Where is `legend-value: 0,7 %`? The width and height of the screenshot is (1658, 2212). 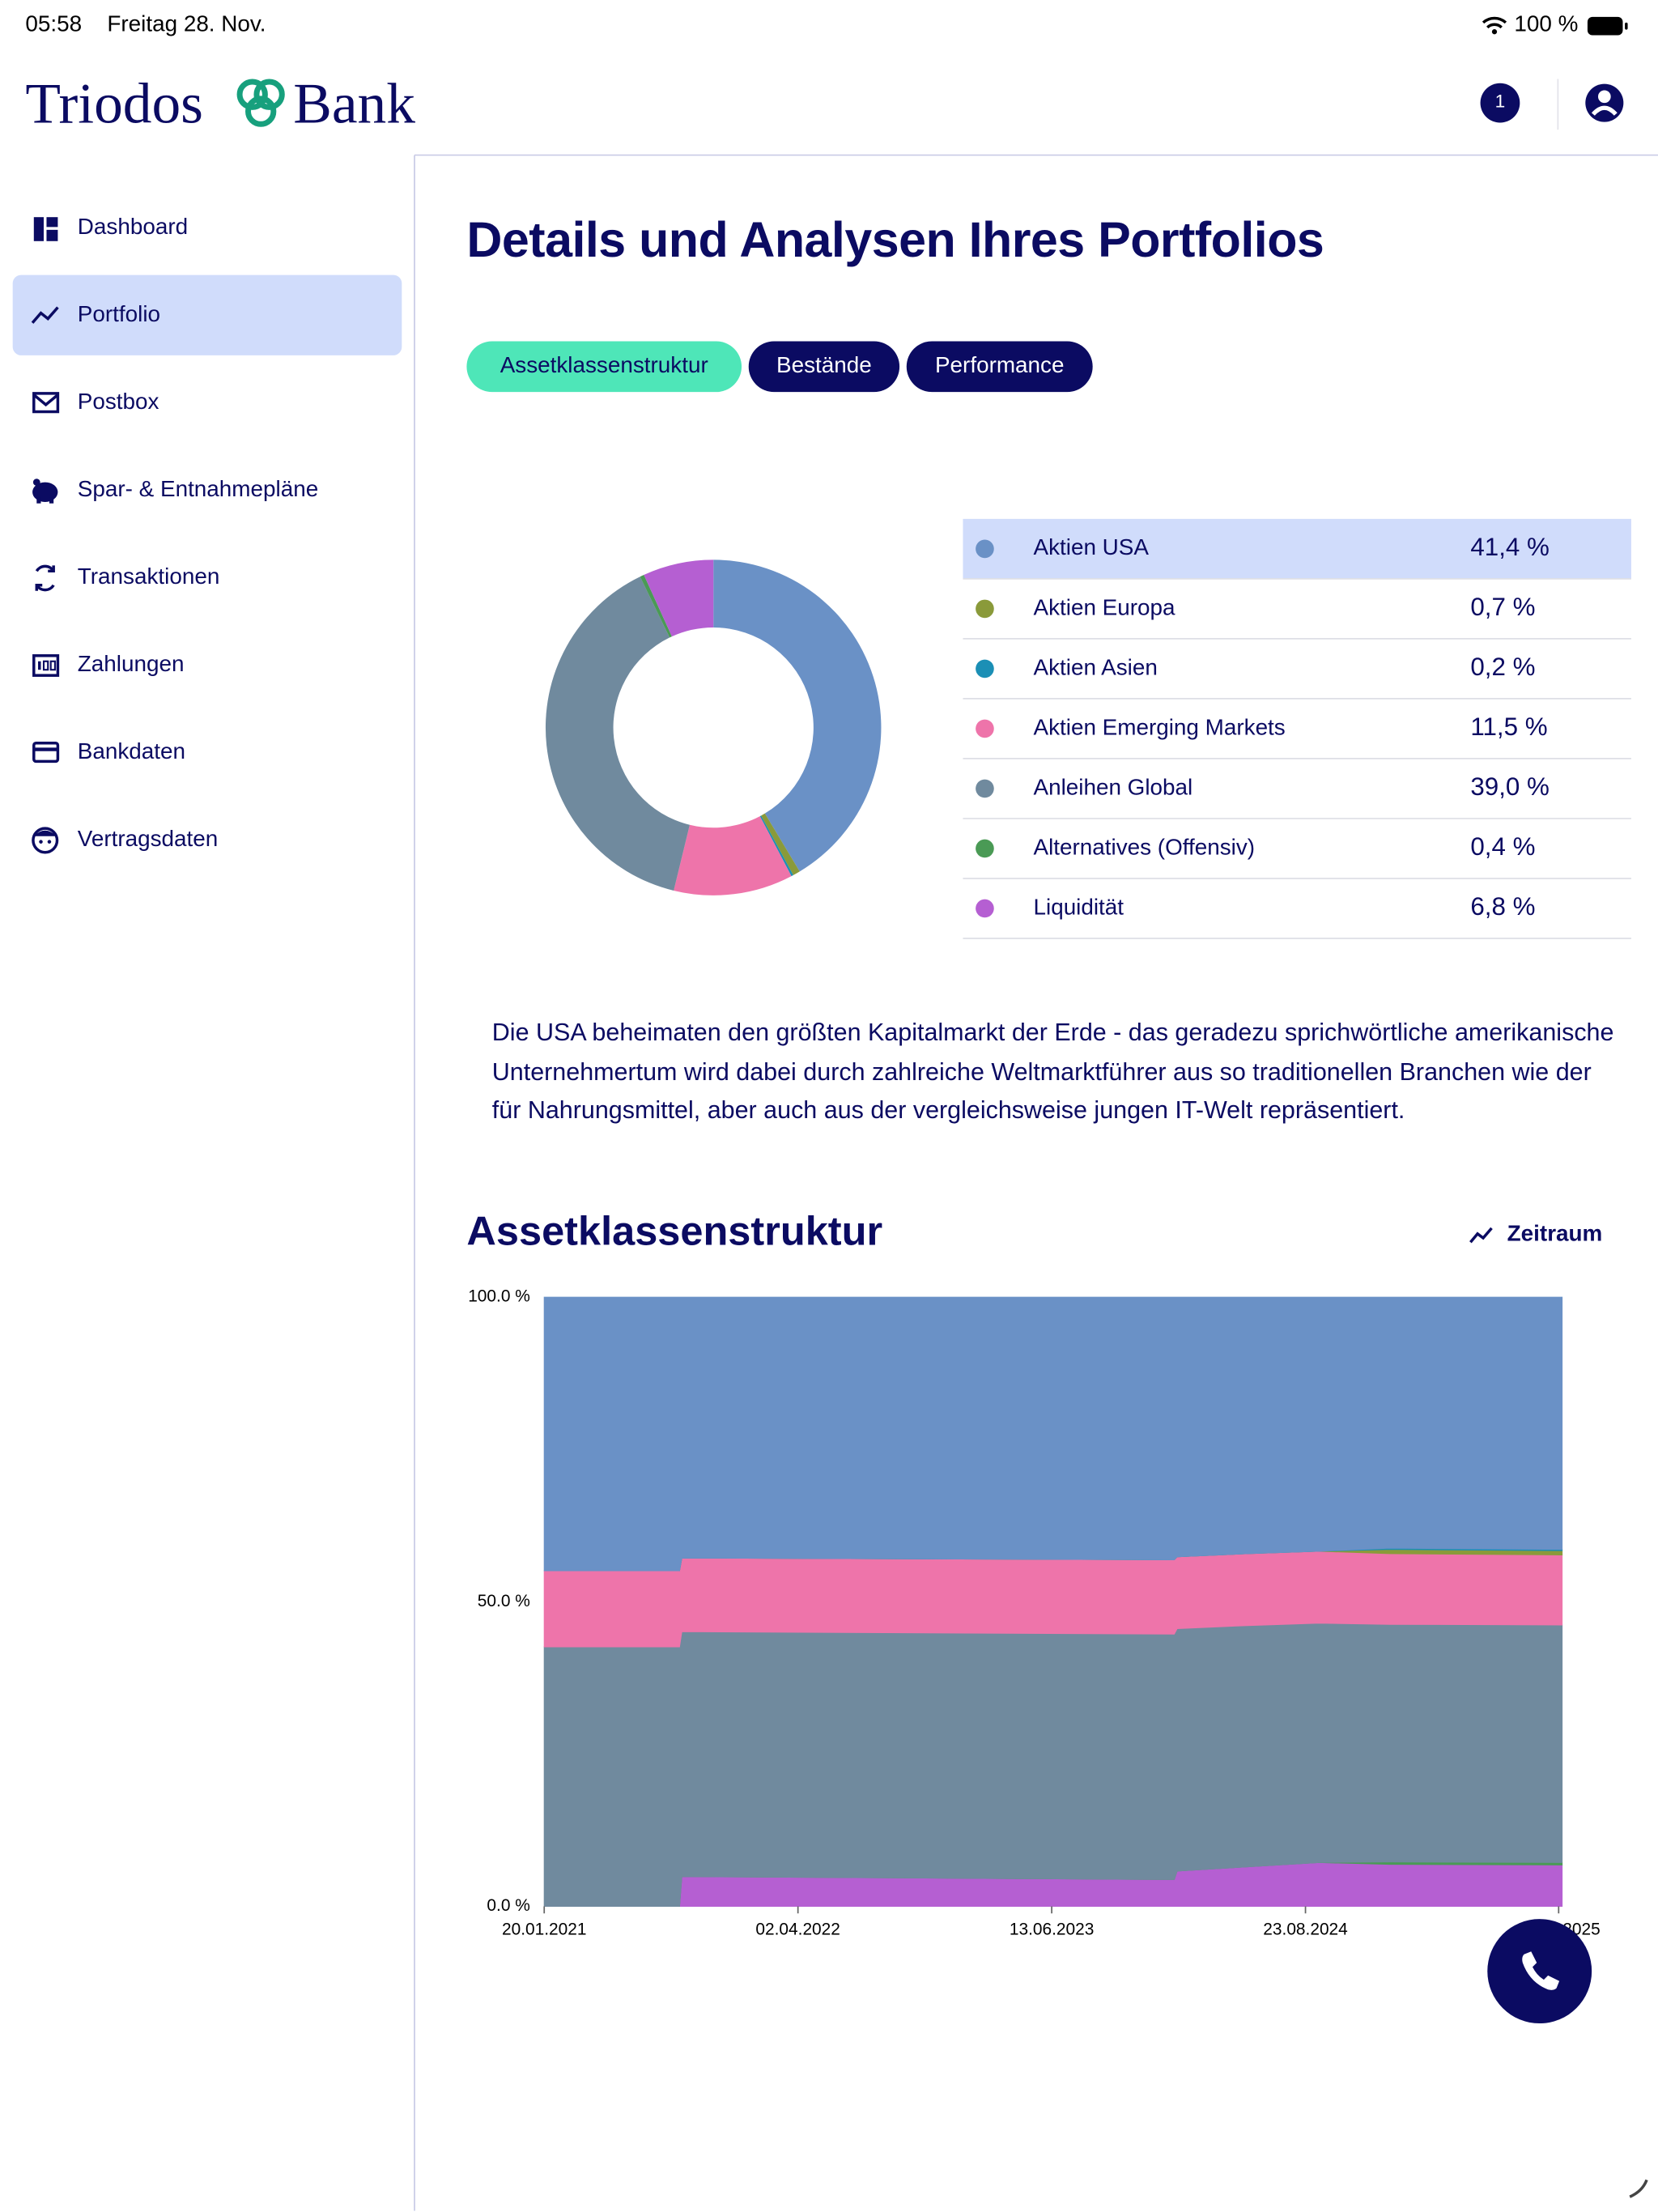
legend-value: 0,7 % is located at coordinates (1502, 607).